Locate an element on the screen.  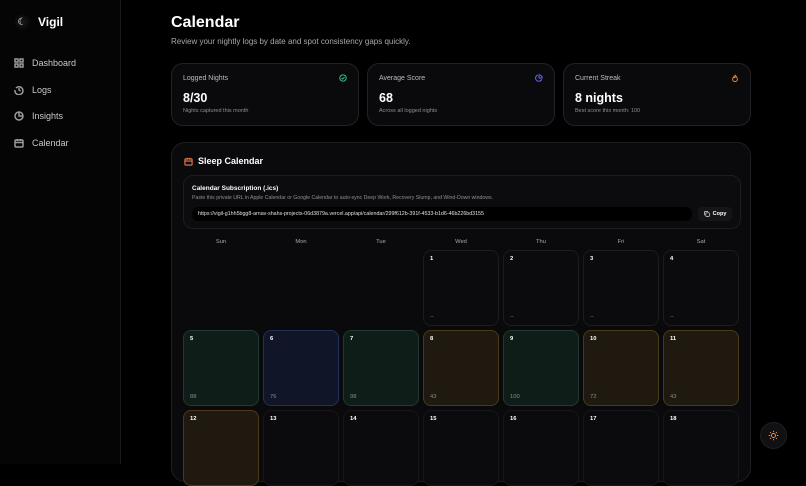
weekday-label: Wed is located at coordinates (461, 242).